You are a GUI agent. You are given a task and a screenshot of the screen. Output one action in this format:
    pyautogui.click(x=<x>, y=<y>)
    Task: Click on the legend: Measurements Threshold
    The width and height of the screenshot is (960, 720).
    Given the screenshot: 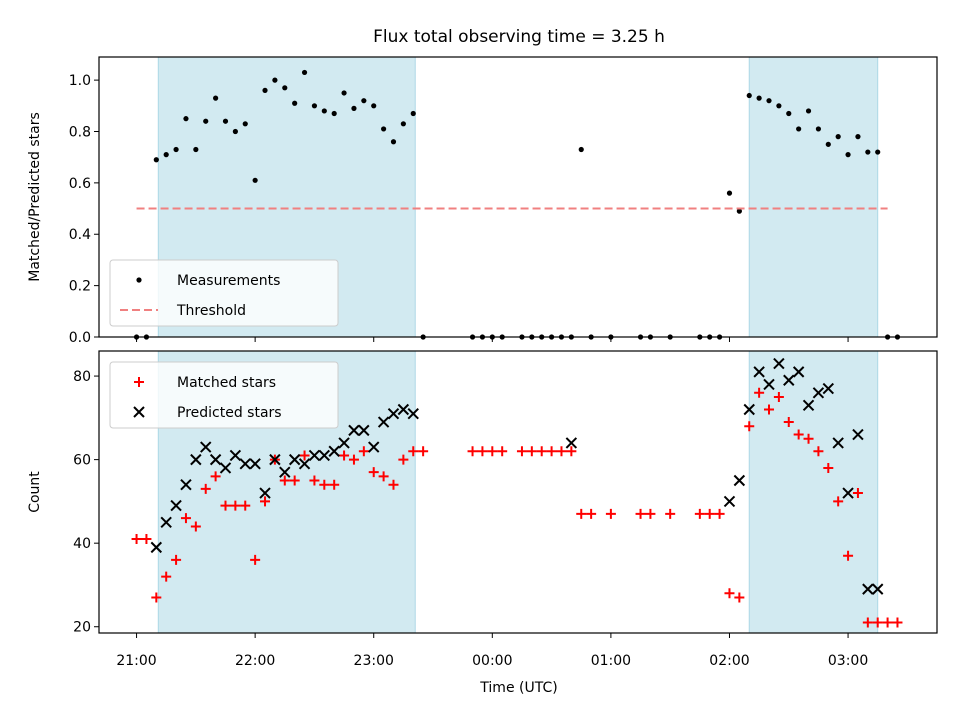 What is the action you would take?
    pyautogui.click(x=224, y=293)
    